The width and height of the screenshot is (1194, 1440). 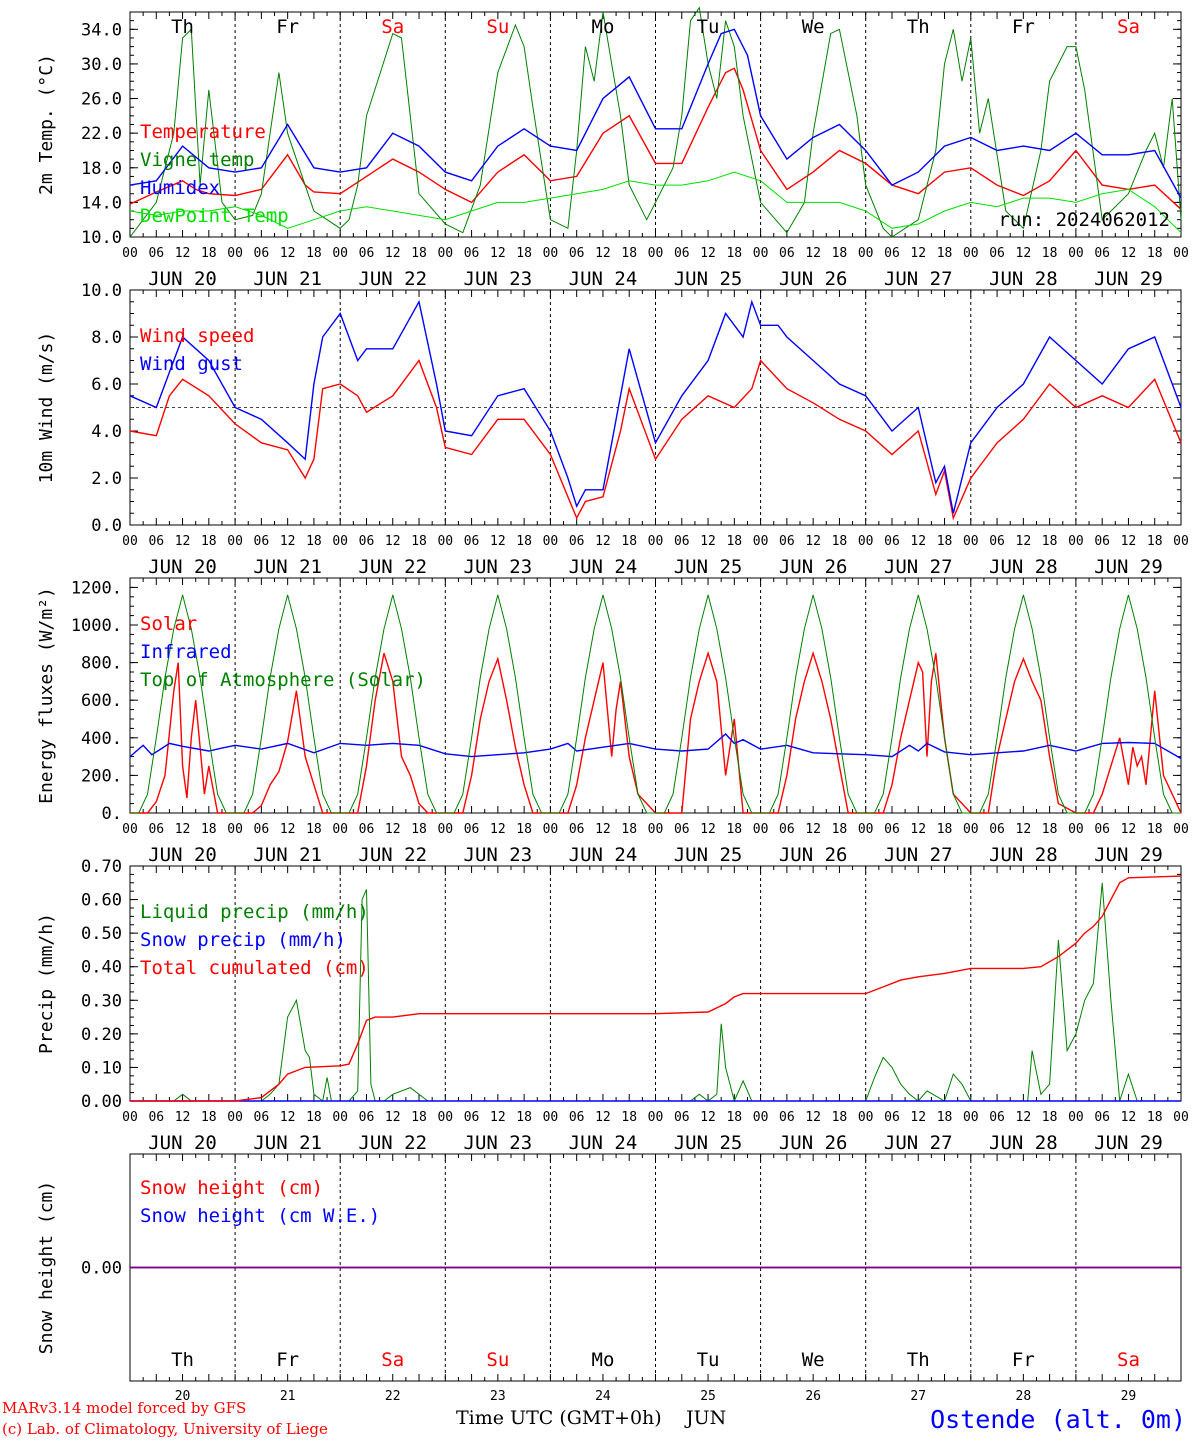 I want to click on date-label: JUN 28, so click(x=1023, y=1143).